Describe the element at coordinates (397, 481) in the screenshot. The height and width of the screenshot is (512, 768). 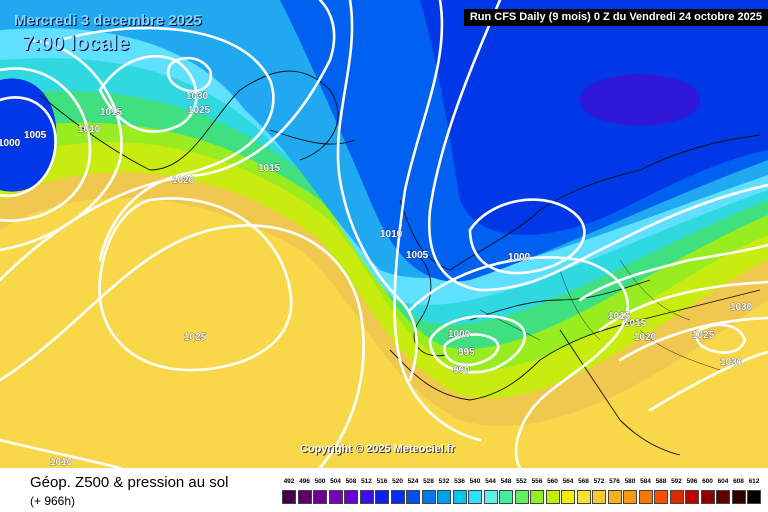
I see `legend-value: 520` at that location.